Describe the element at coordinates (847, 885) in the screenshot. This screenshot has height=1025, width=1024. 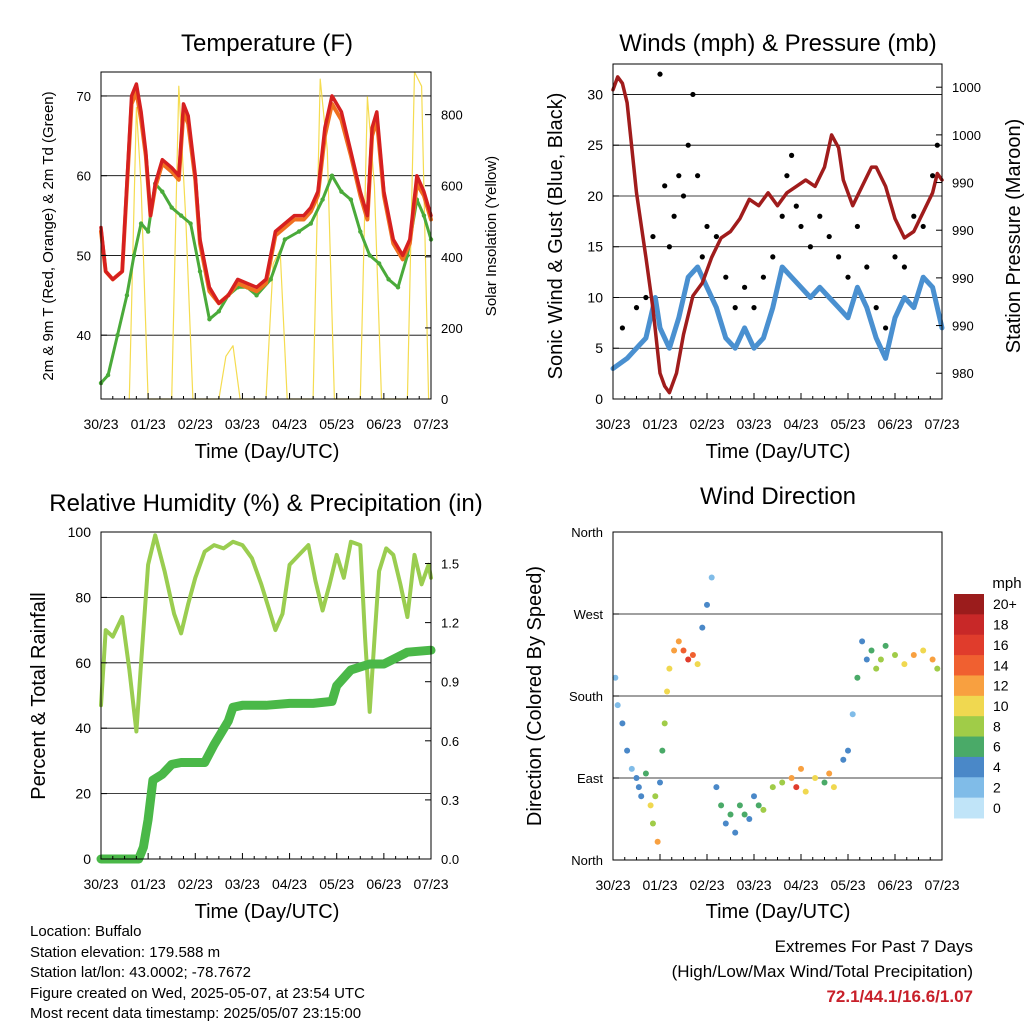
I see `x-tick-label: 05/23` at that location.